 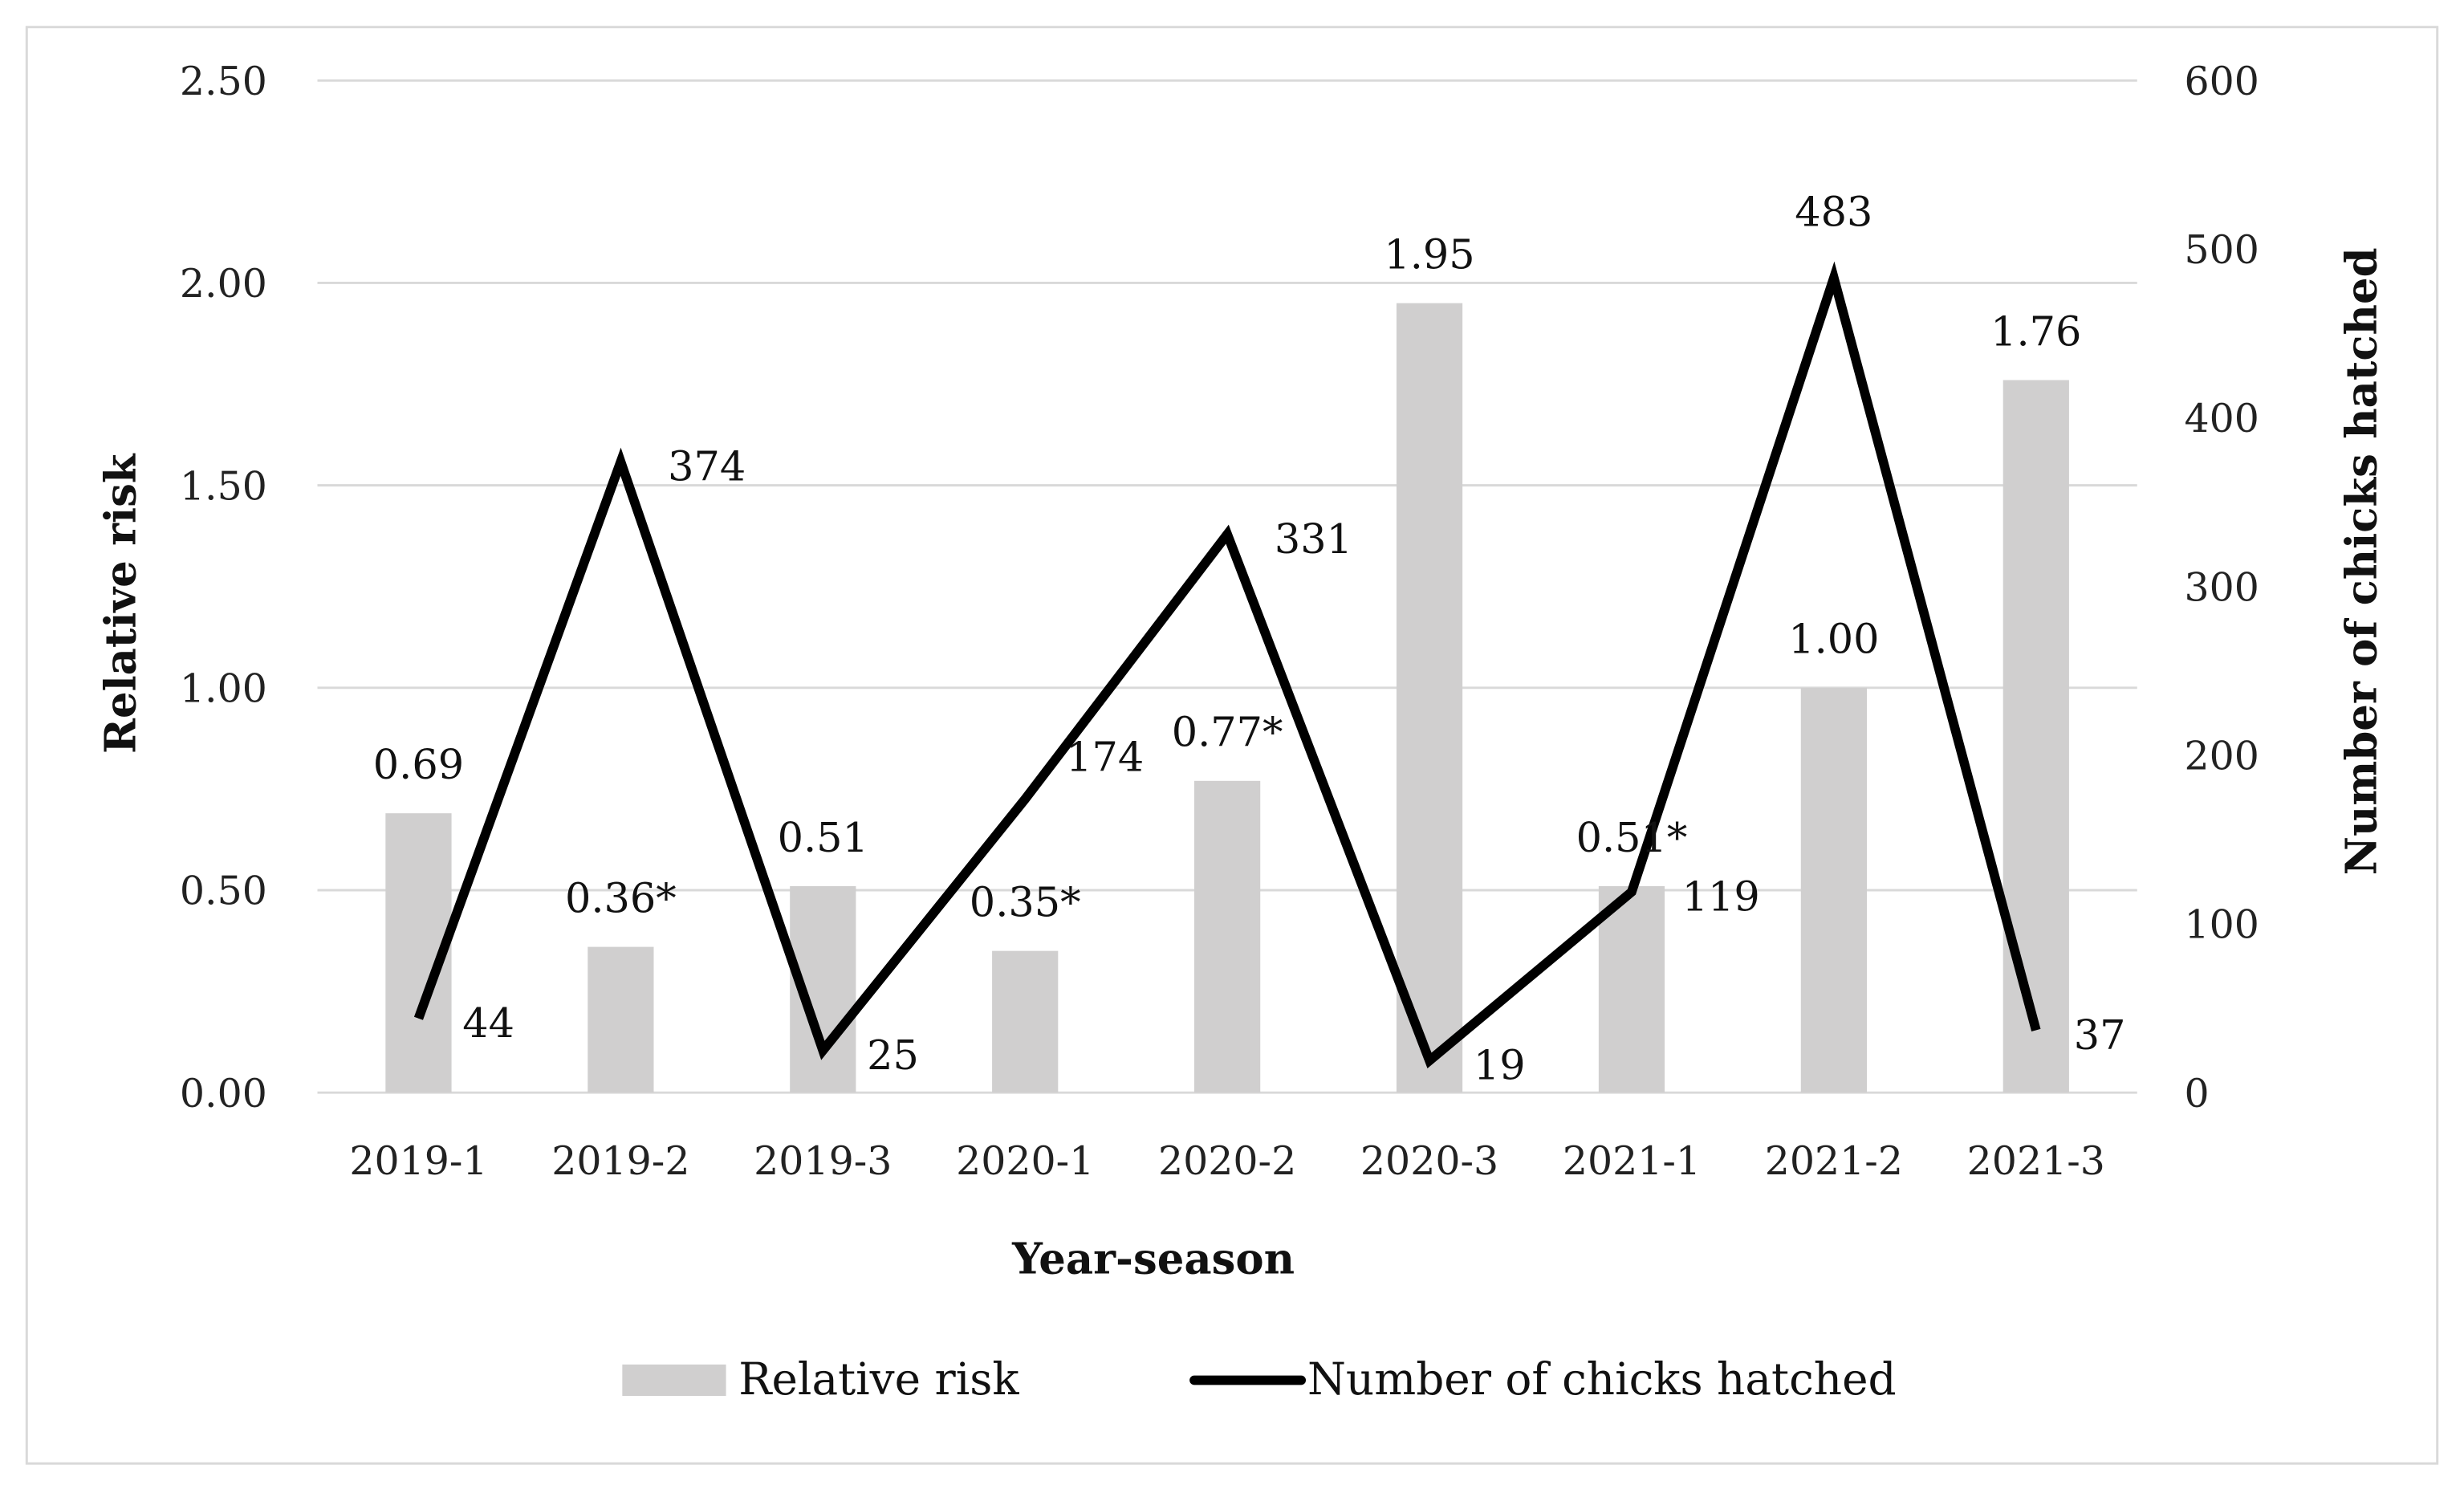 I want to click on y2-axis-title: Number of chicks hatched, so click(x=2361, y=561).